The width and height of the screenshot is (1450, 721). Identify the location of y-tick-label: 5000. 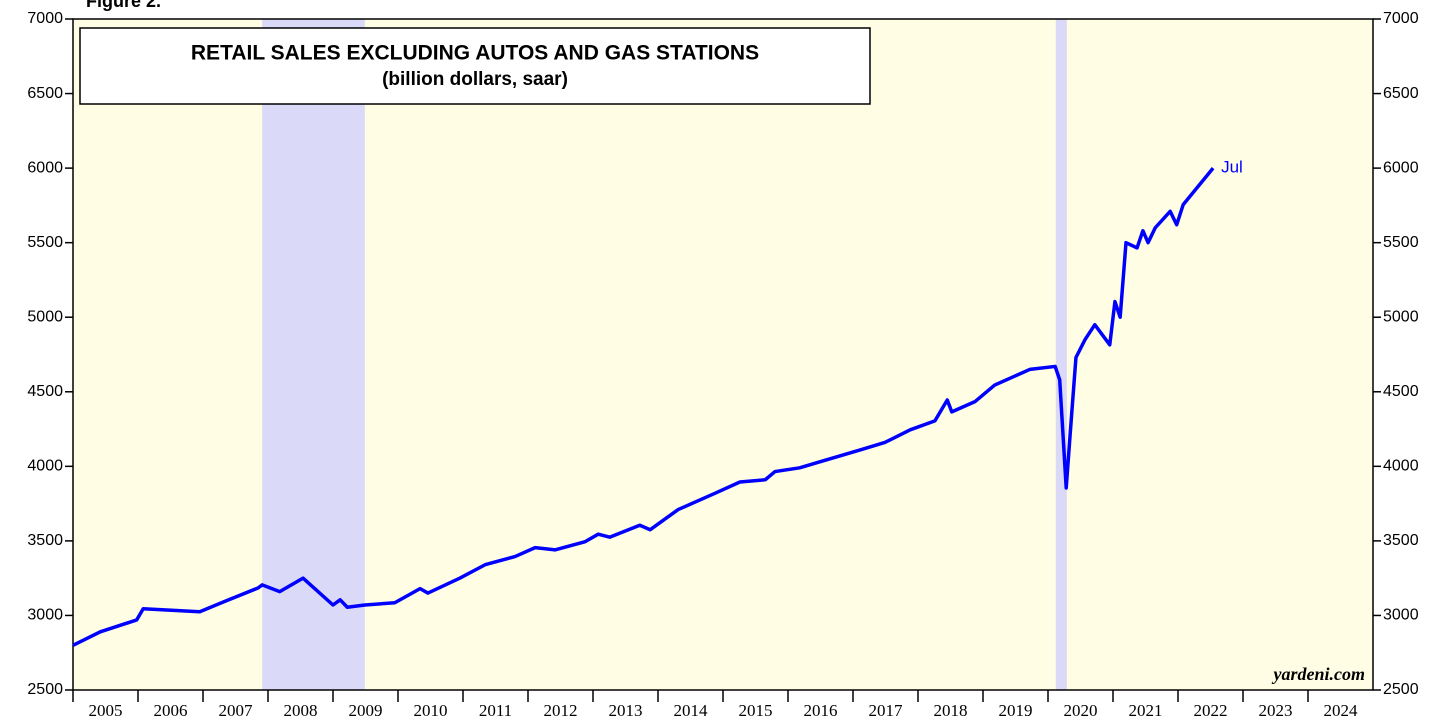
(45, 316).